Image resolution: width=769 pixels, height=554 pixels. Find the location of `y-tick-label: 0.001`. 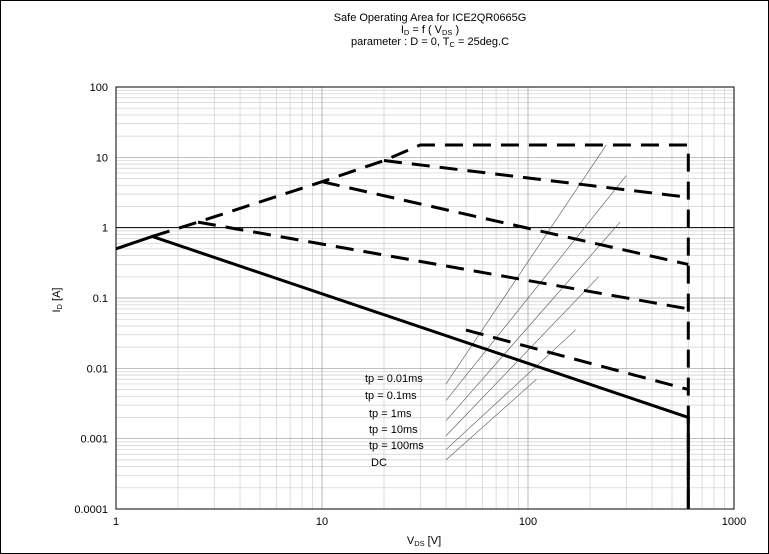

y-tick-label: 0.001 is located at coordinates (94, 440).